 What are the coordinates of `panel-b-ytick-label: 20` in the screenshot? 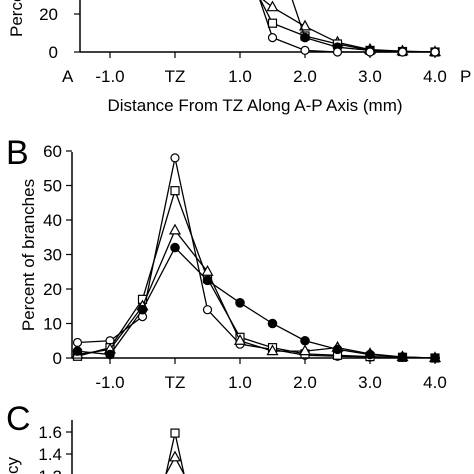 It's located at (52, 289).